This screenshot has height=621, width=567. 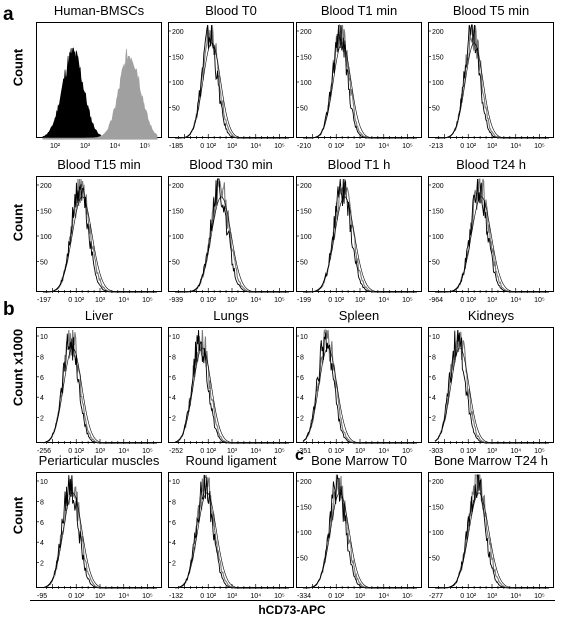 I want to click on y-label-row3: Count x1000, so click(x=18, y=367).